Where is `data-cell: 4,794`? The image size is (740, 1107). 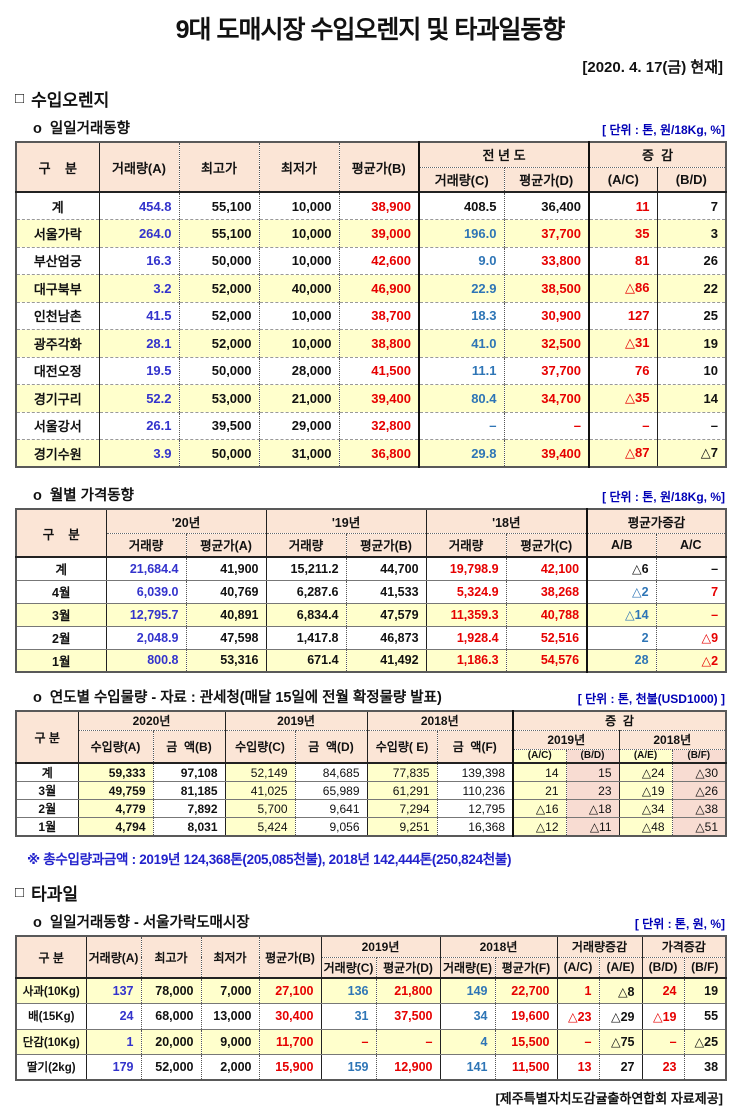
data-cell: 4,794 is located at coordinates (115, 827).